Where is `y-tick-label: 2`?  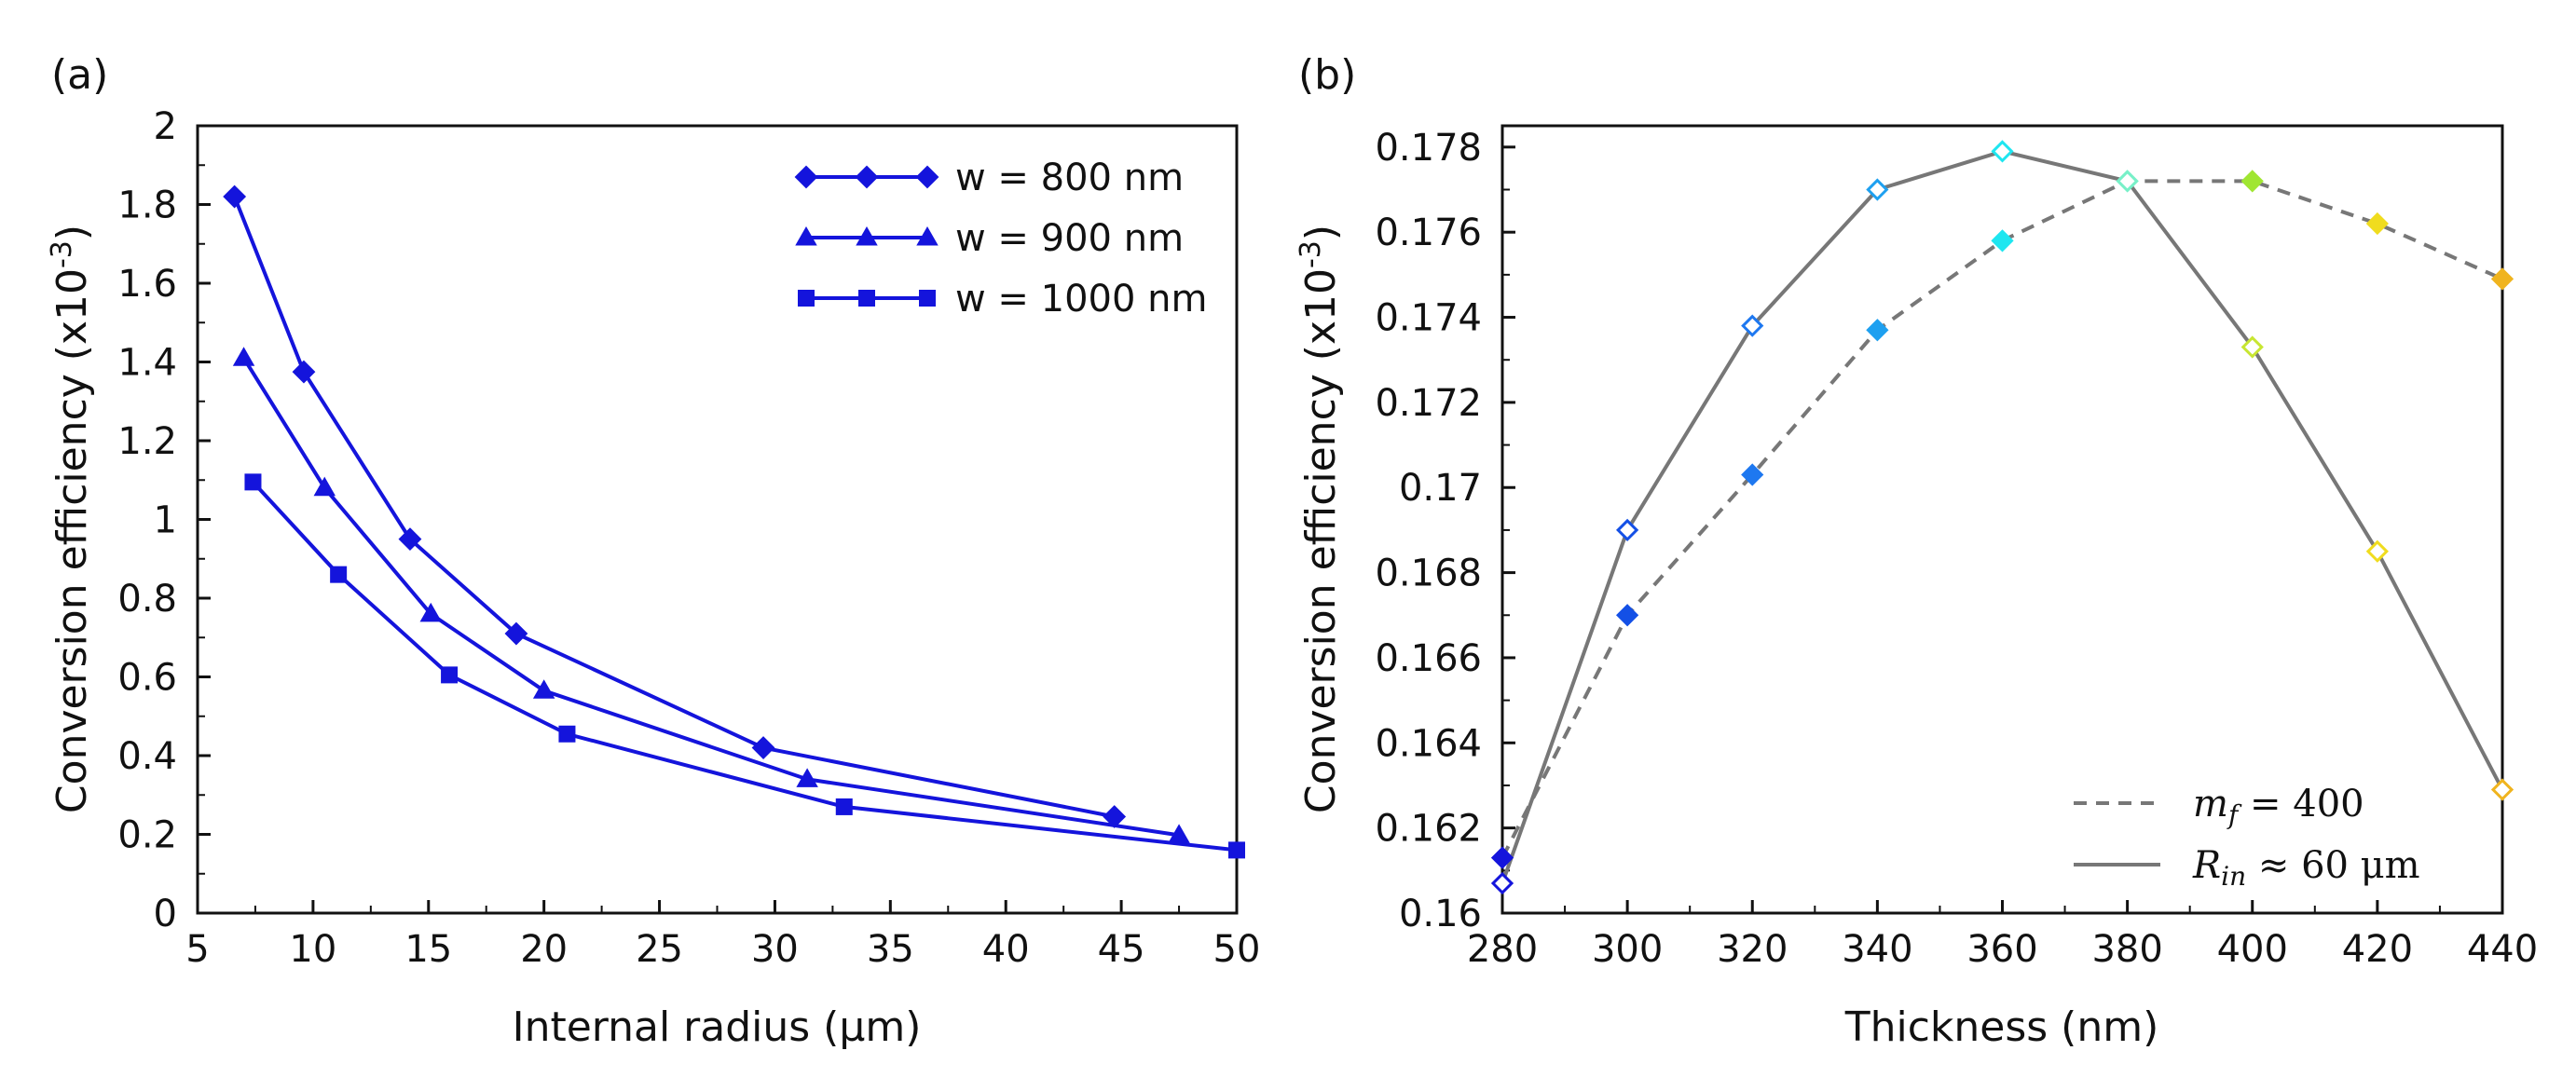
y-tick-label: 2 is located at coordinates (165, 126).